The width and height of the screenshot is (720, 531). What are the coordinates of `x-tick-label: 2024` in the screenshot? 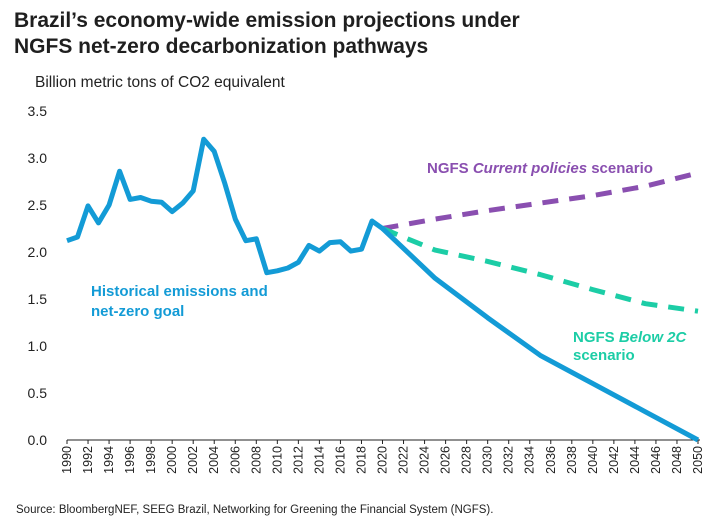 It's located at (425, 460).